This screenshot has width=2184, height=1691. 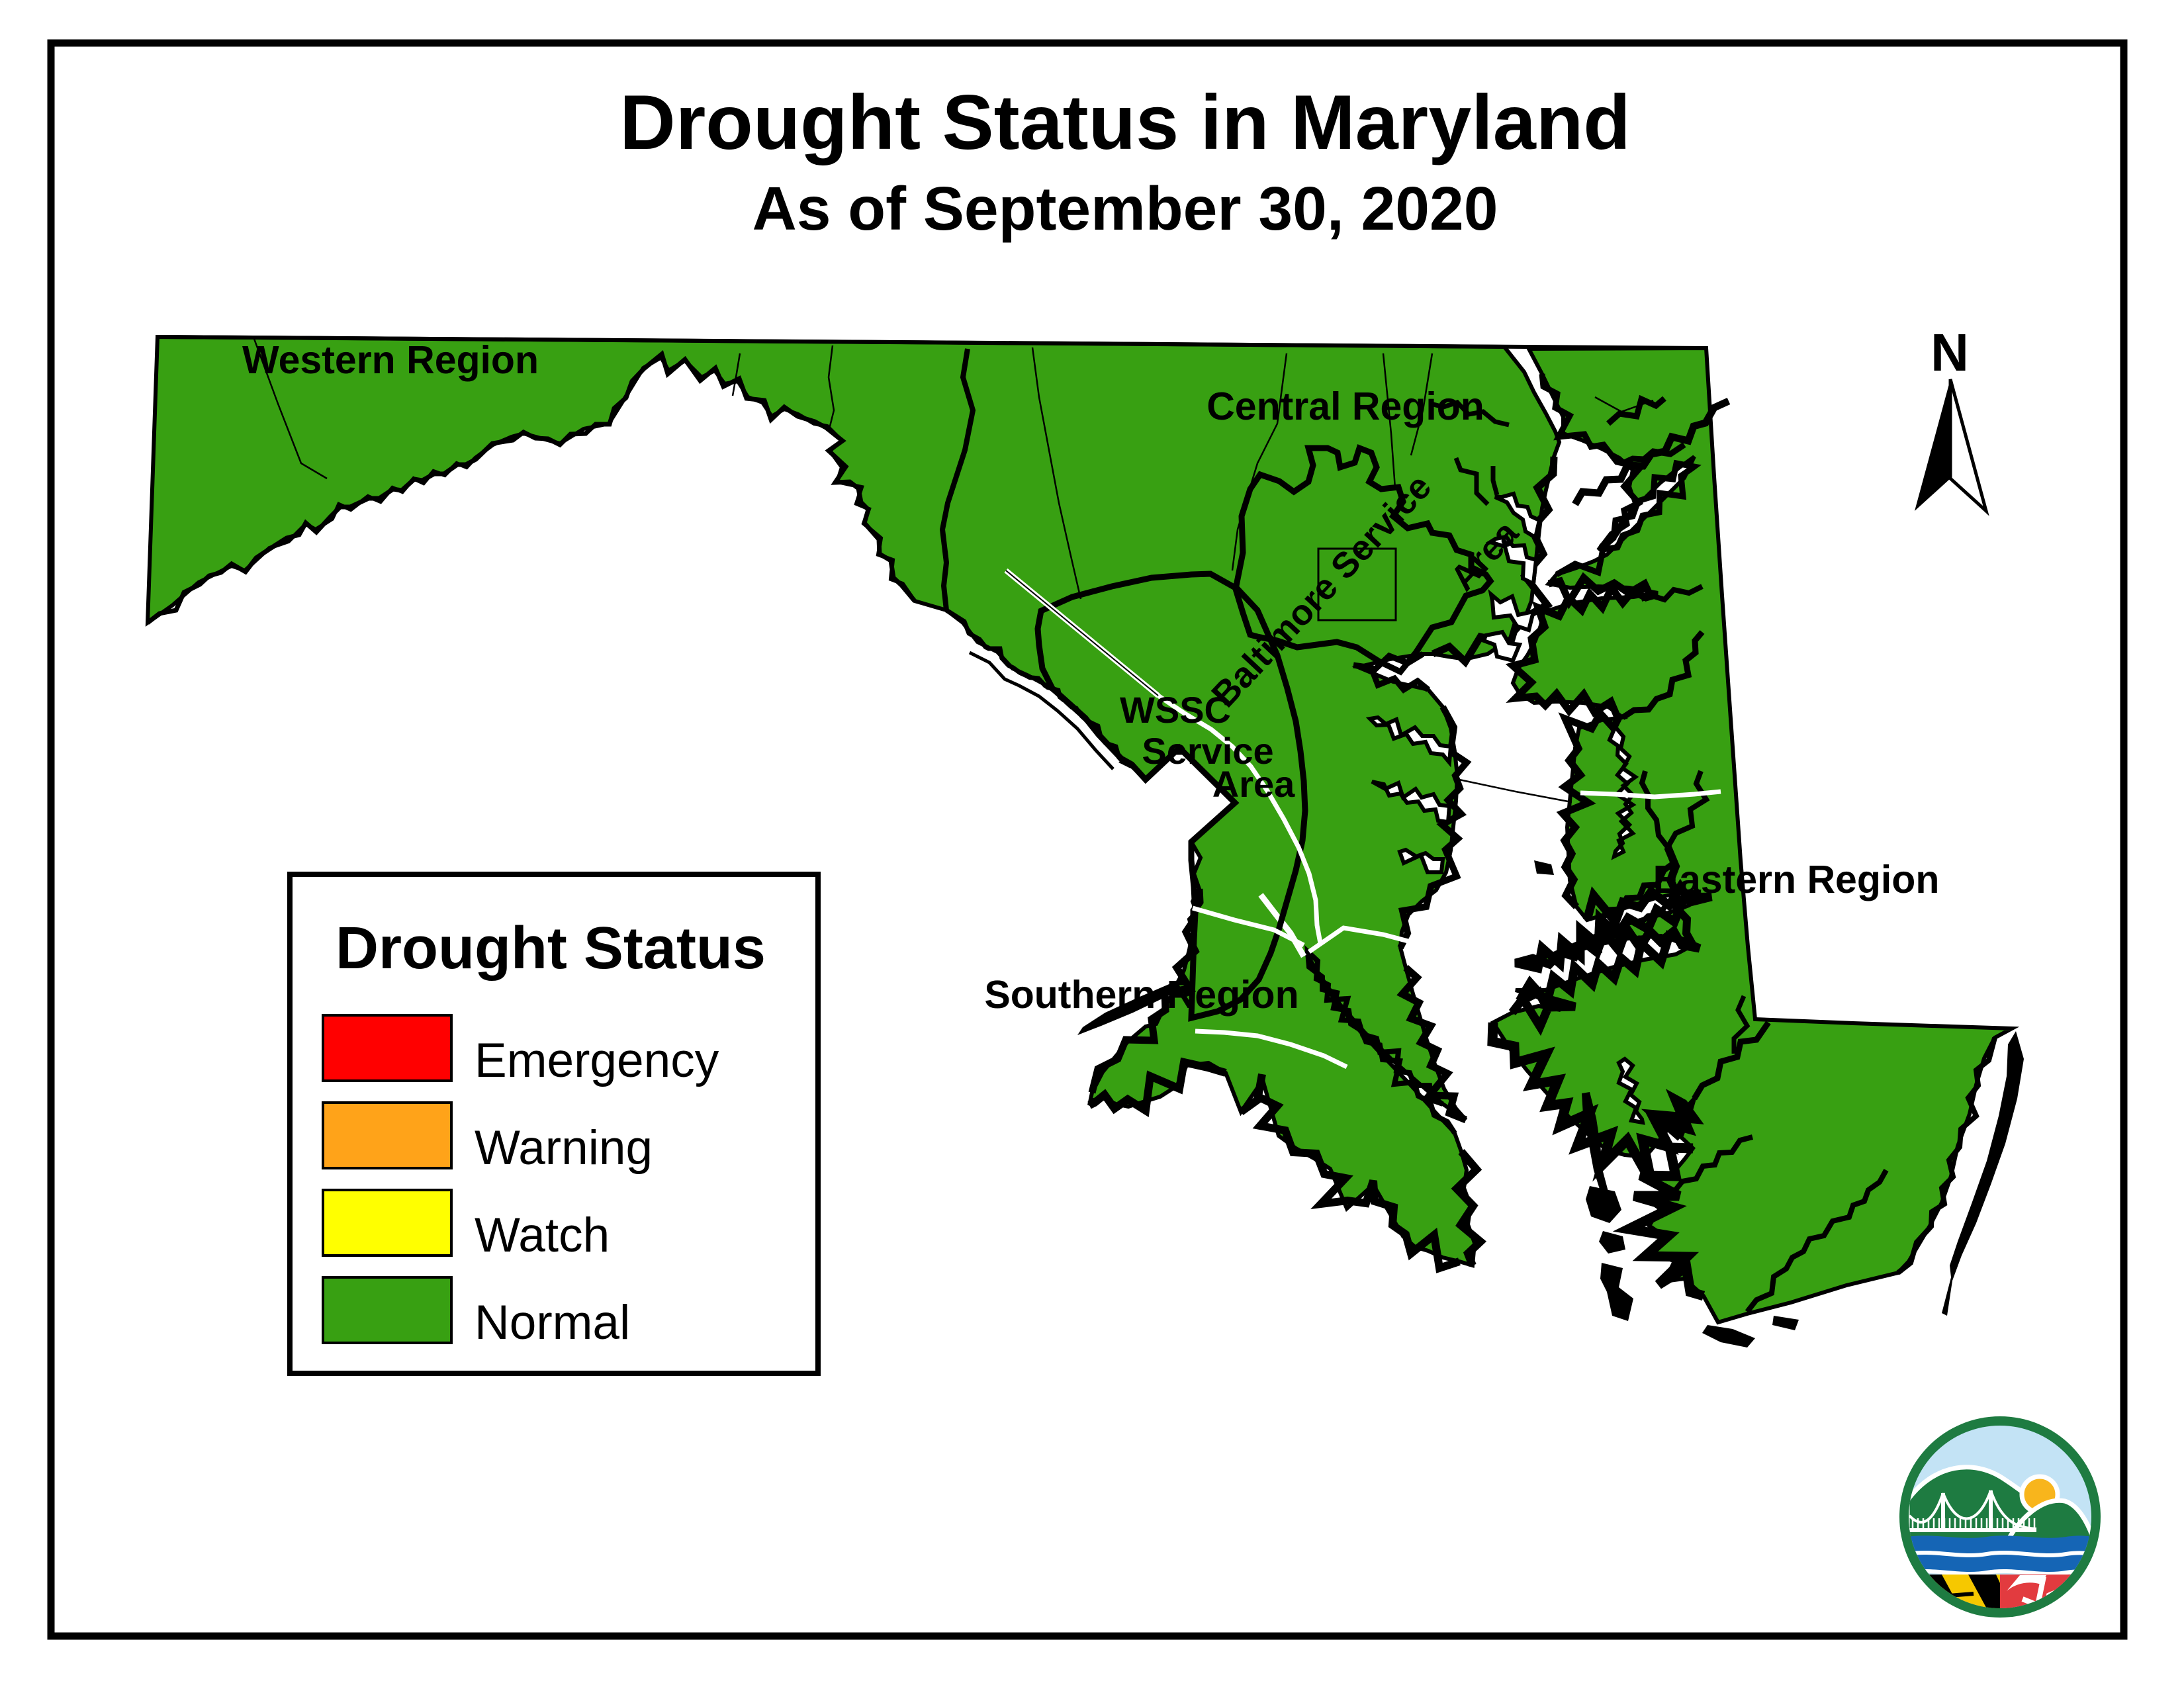 What do you see at coordinates (564, 1148) in the screenshot?
I see `svg-text: Warning` at bounding box center [564, 1148].